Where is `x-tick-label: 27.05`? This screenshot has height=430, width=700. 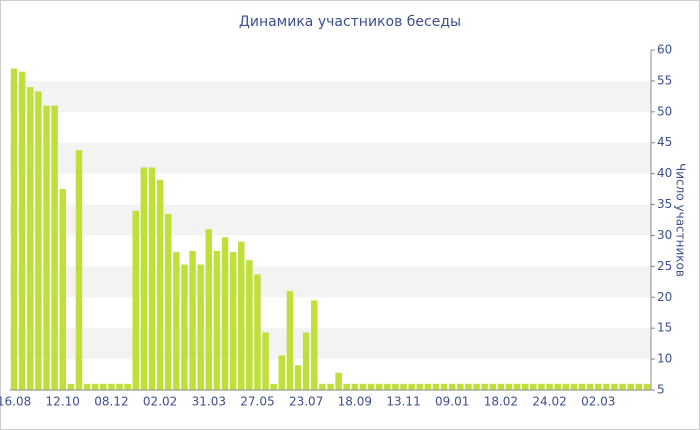
x-tick-label: 27.05 is located at coordinates (257, 402).